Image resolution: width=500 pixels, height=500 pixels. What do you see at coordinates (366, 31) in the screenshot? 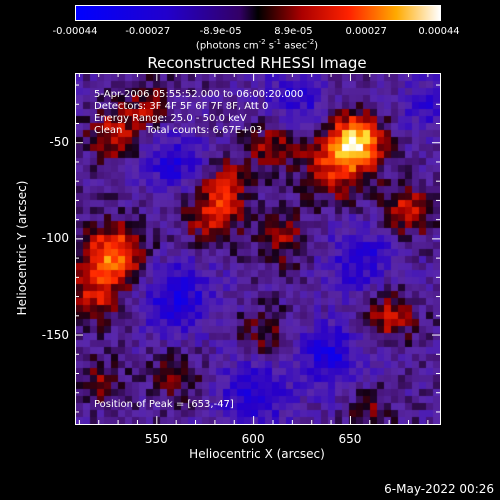
I see `colorbar-tick-label: 0.00027` at bounding box center [366, 31].